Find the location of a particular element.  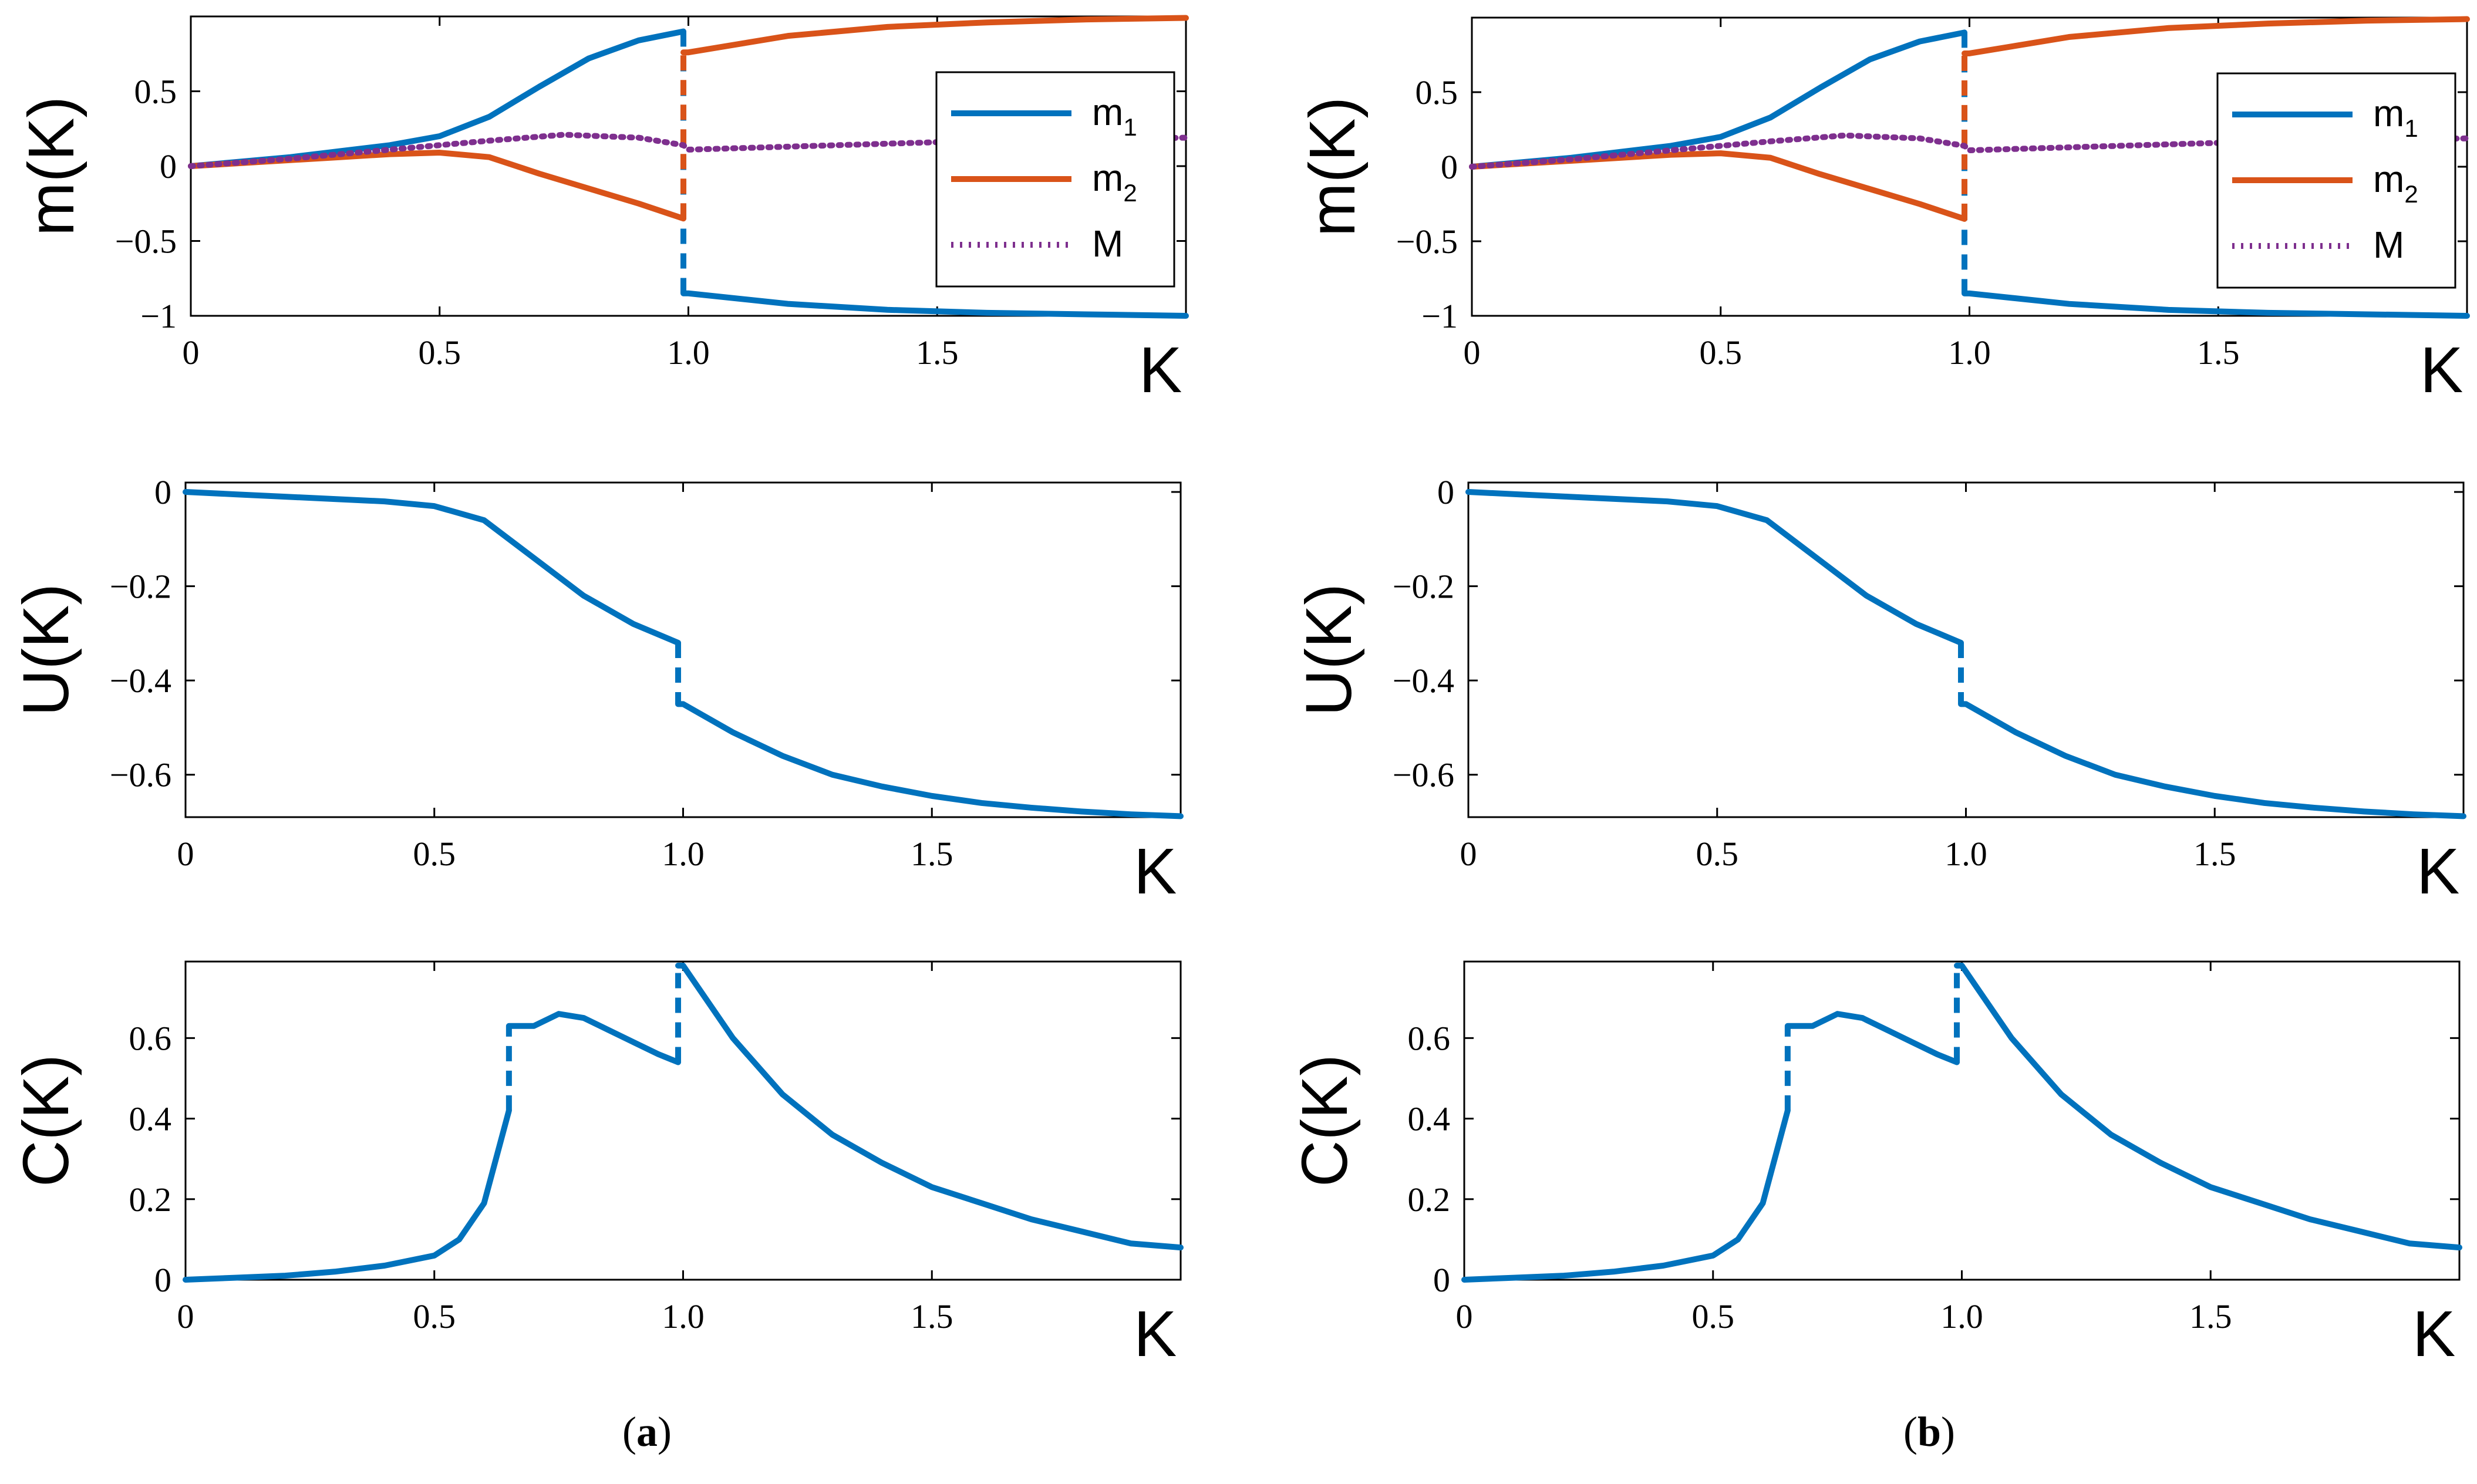

caption-a-letter: a is located at coordinates (647, 1431).